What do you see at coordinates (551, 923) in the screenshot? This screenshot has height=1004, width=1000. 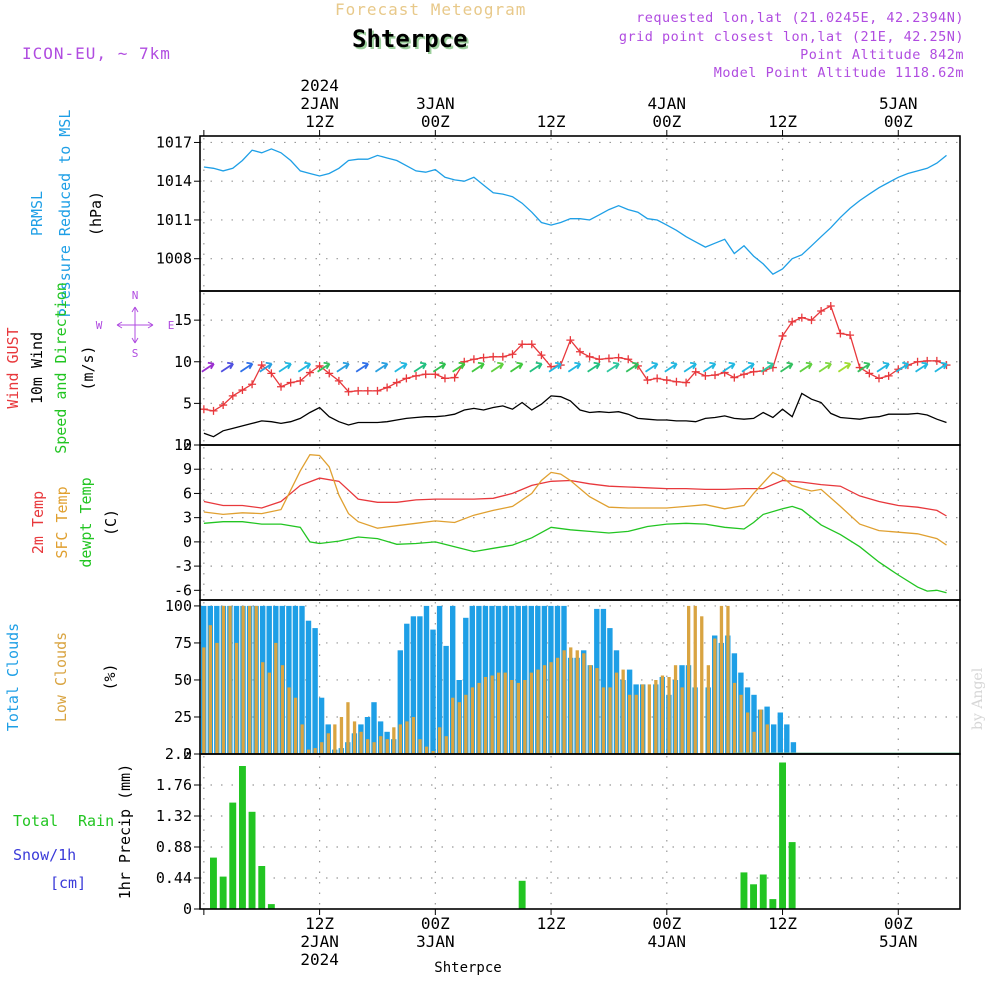 I see `x-label-bottom: 12Z` at bounding box center [551, 923].